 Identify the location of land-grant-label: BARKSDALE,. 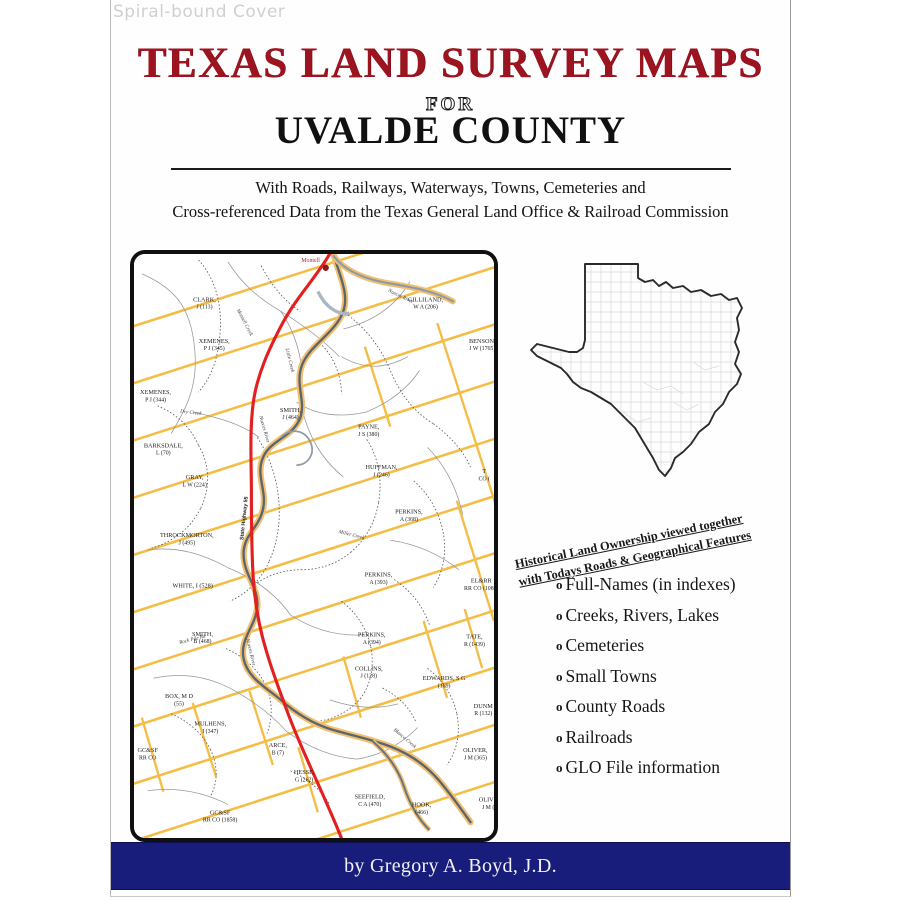
(163, 445).